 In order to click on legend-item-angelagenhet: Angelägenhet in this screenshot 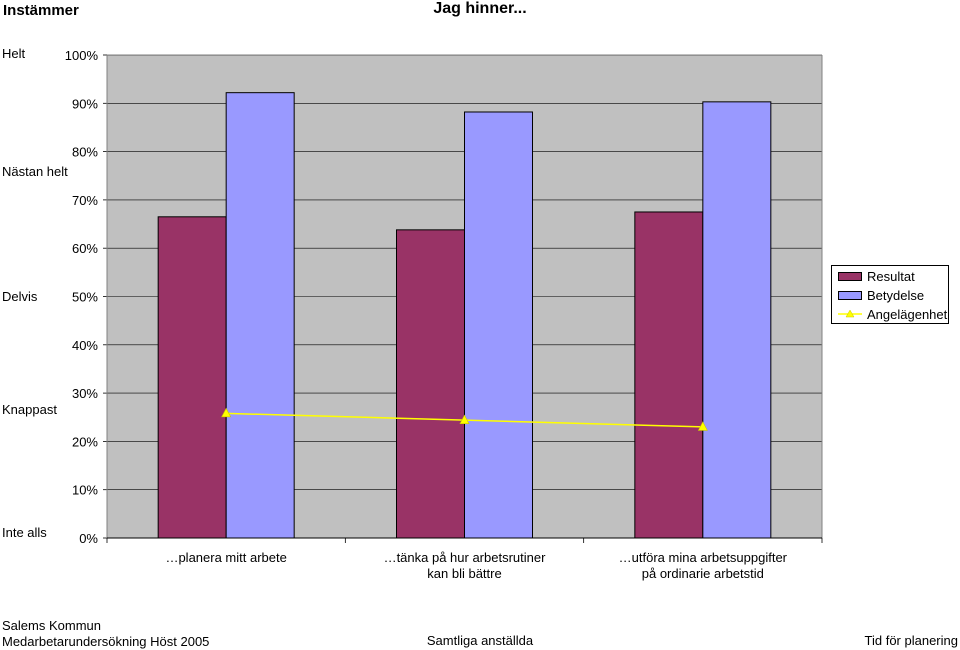, I will do `click(892, 314)`.